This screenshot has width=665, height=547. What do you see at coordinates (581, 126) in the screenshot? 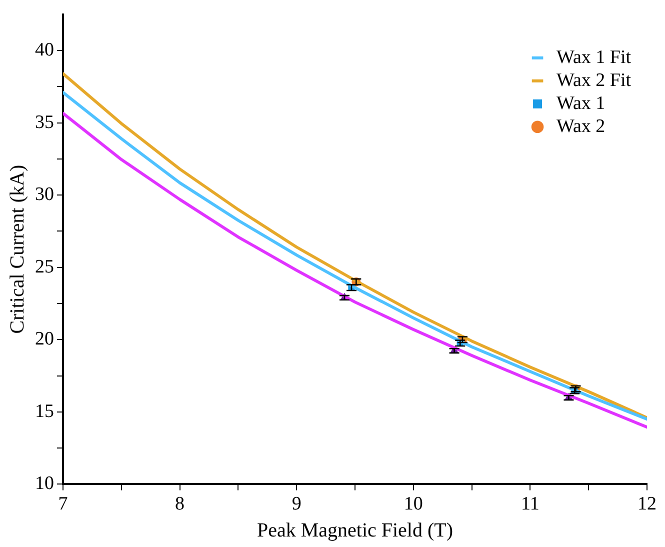
I see `legend-label: Wax 2` at bounding box center [581, 126].